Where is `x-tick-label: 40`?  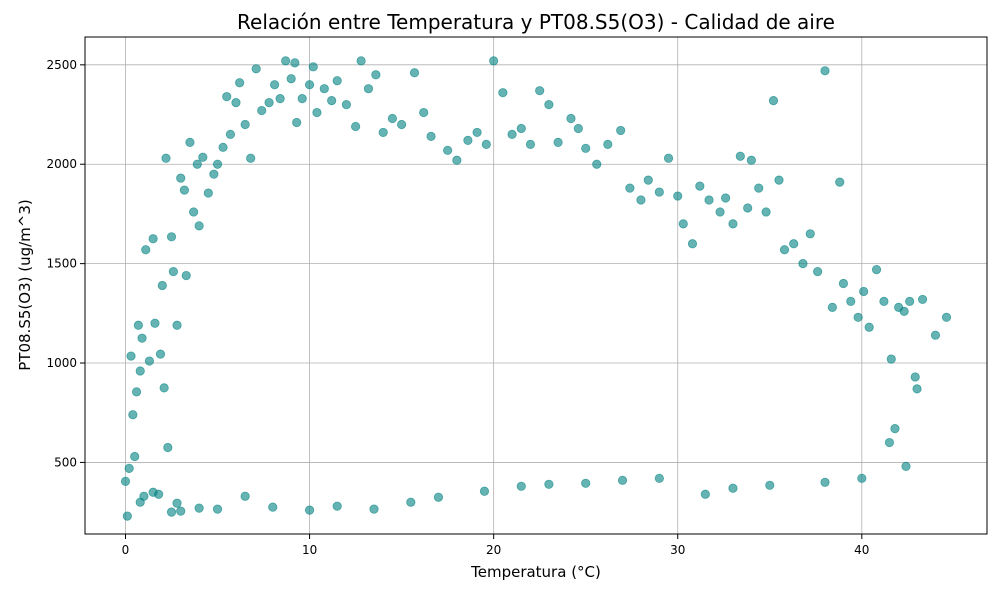 x-tick-label: 40 is located at coordinates (861, 550).